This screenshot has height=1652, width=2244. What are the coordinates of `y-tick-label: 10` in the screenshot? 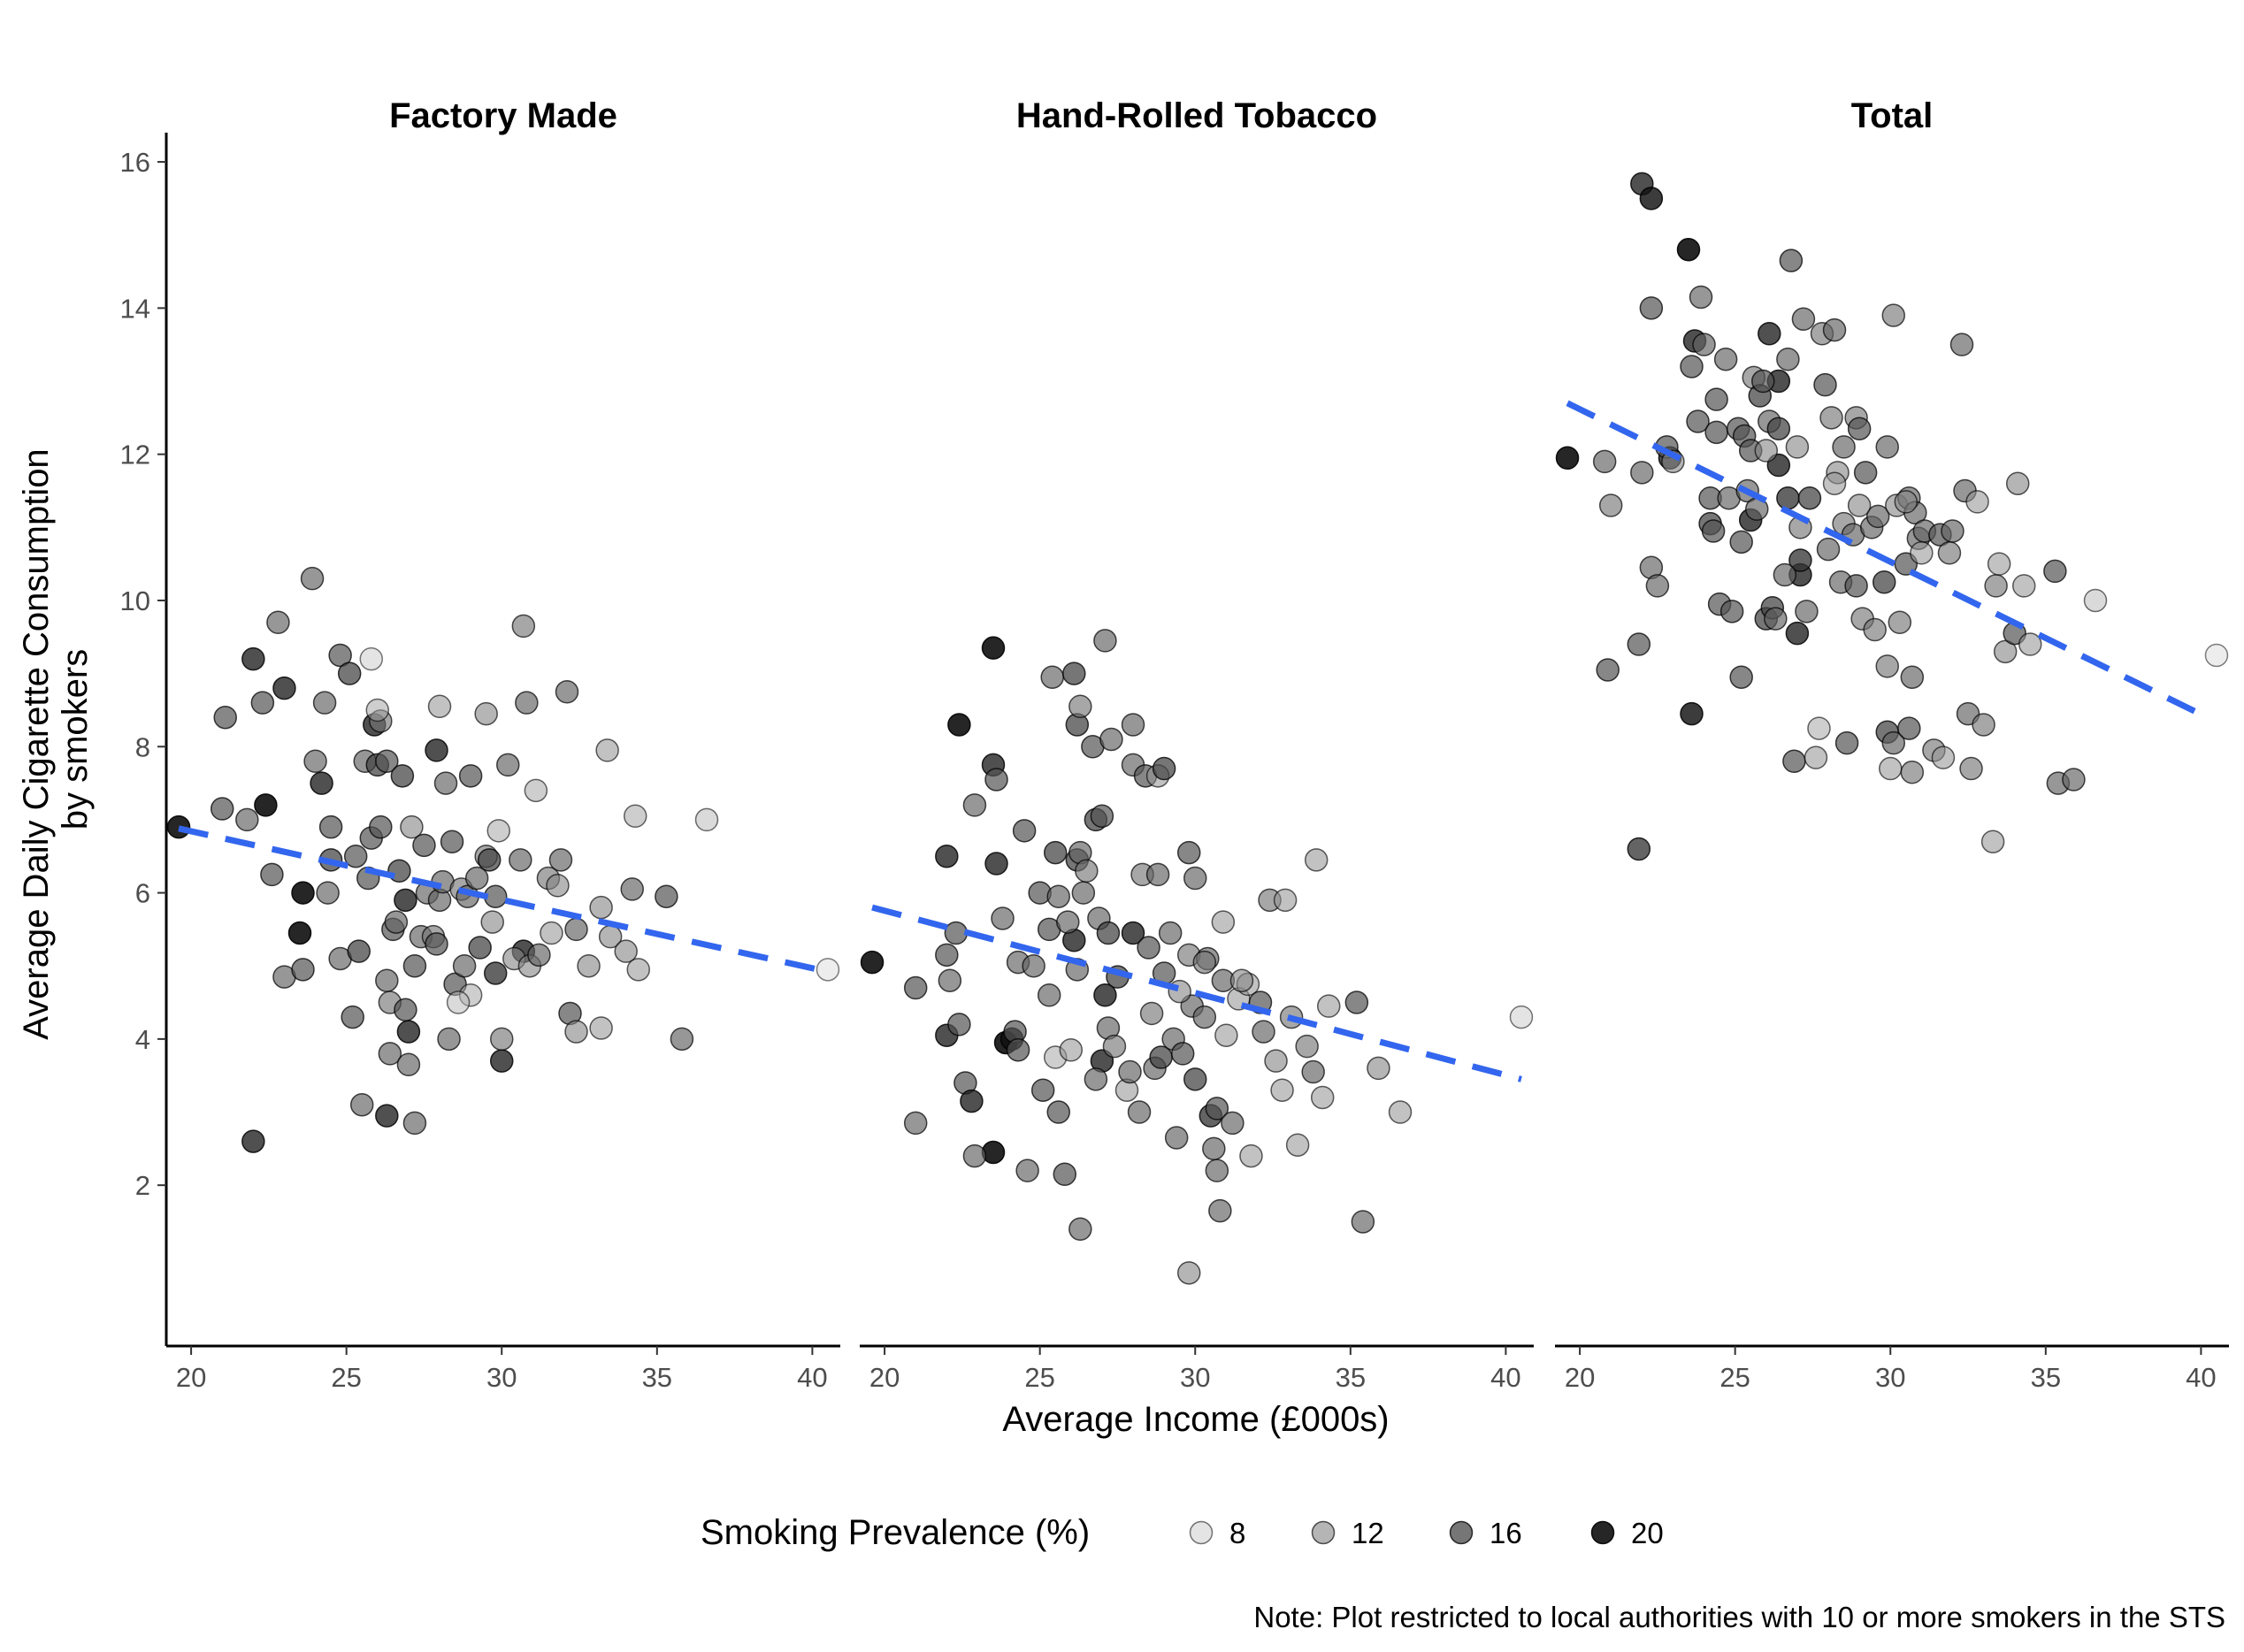 It's located at (135, 600).